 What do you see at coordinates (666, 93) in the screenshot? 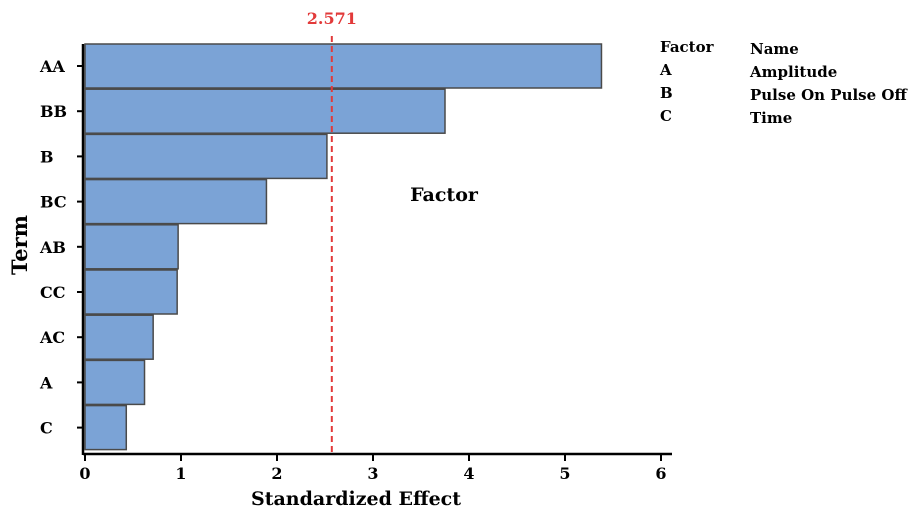
I see `legend-factor-b: B` at bounding box center [666, 93].